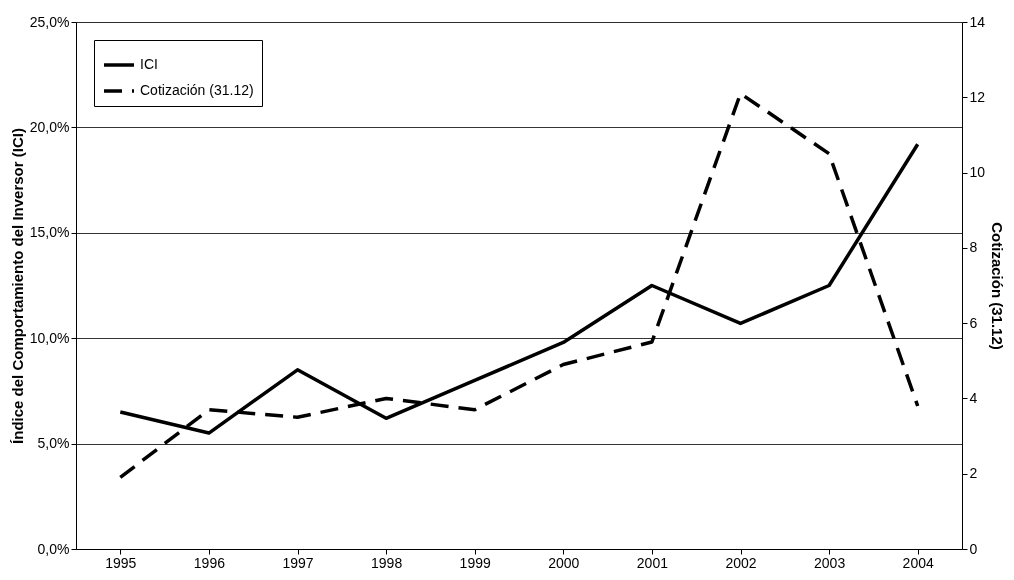 The width and height of the screenshot is (1014, 580). Describe the element at coordinates (564, 562) in the screenshot. I see `x-tick-label: 2000` at that location.